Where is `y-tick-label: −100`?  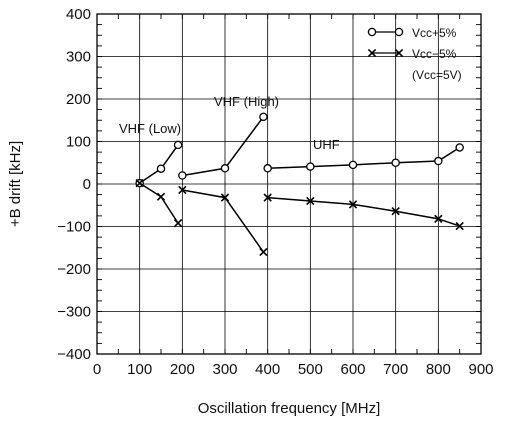
y-tick-label: −100 is located at coordinates (74, 227).